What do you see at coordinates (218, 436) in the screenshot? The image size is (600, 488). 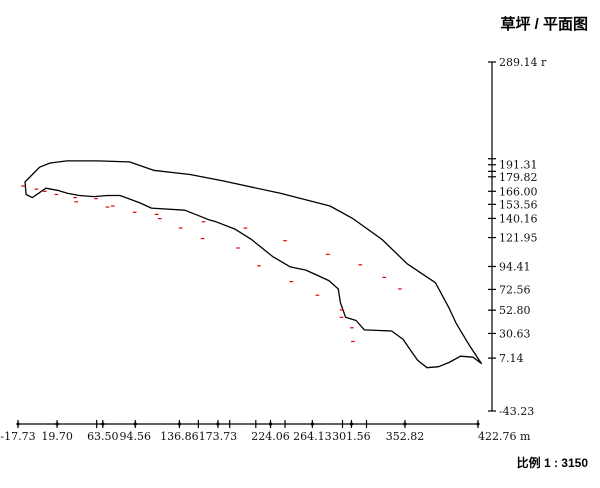 I see `x-tick-label: 173.73` at bounding box center [218, 436].